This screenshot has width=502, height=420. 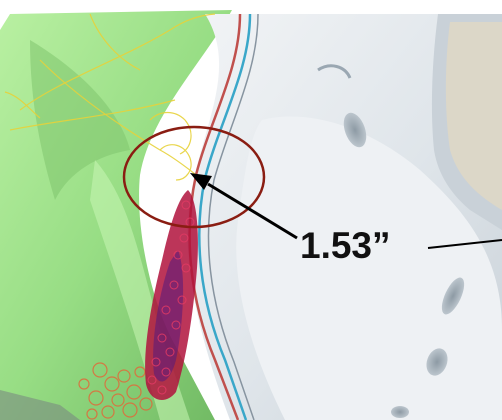 I want to click on interference-points, so click(x=171, y=295).